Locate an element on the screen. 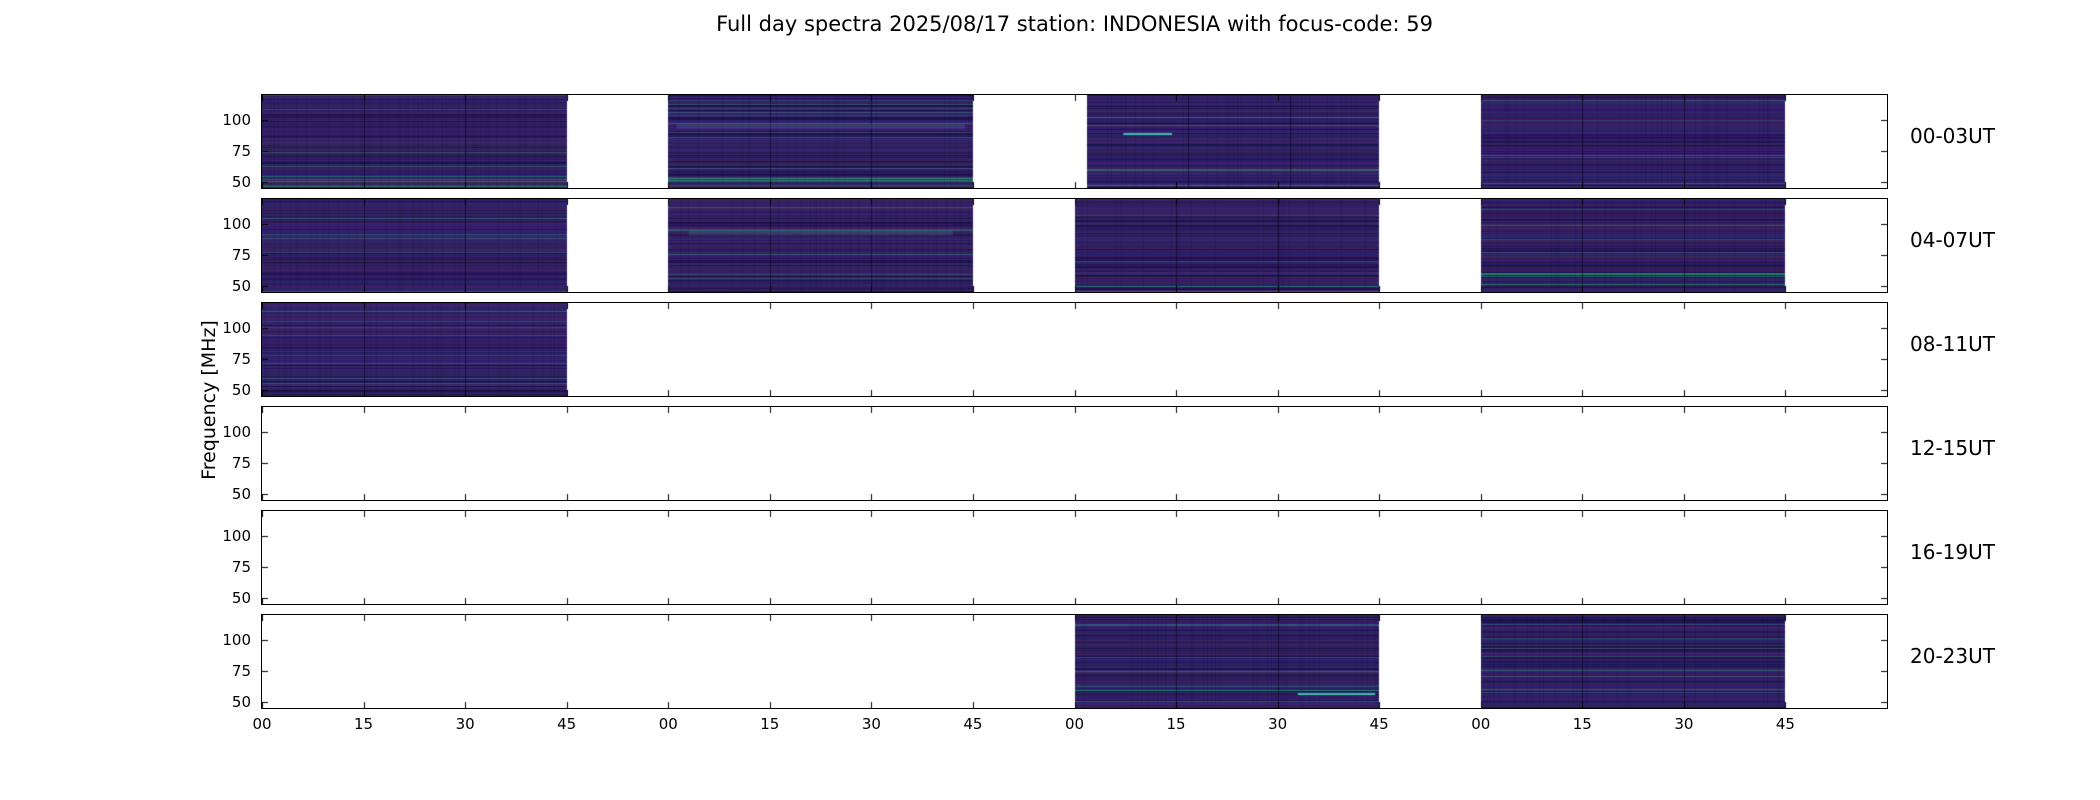 The height and width of the screenshot is (800, 2100). row-panel-20-23UT is located at coordinates (1074, 661).